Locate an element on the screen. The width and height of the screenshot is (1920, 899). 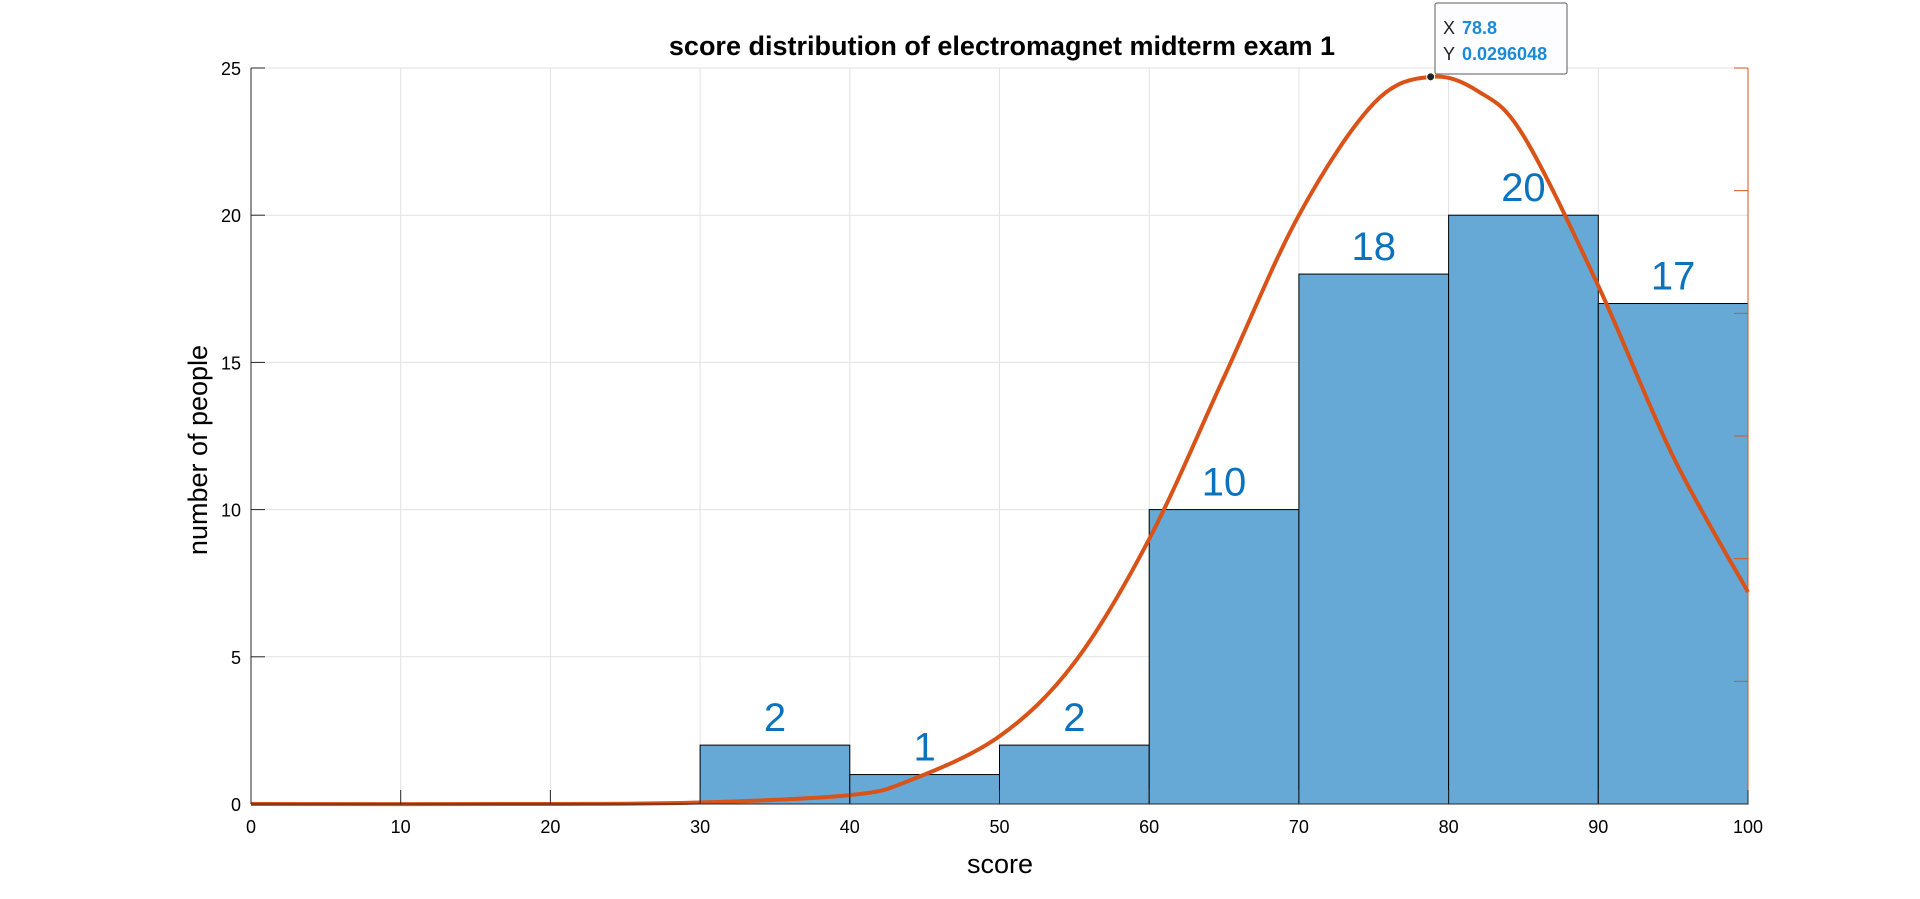
x-axis-label: score is located at coordinates (1000, 864).